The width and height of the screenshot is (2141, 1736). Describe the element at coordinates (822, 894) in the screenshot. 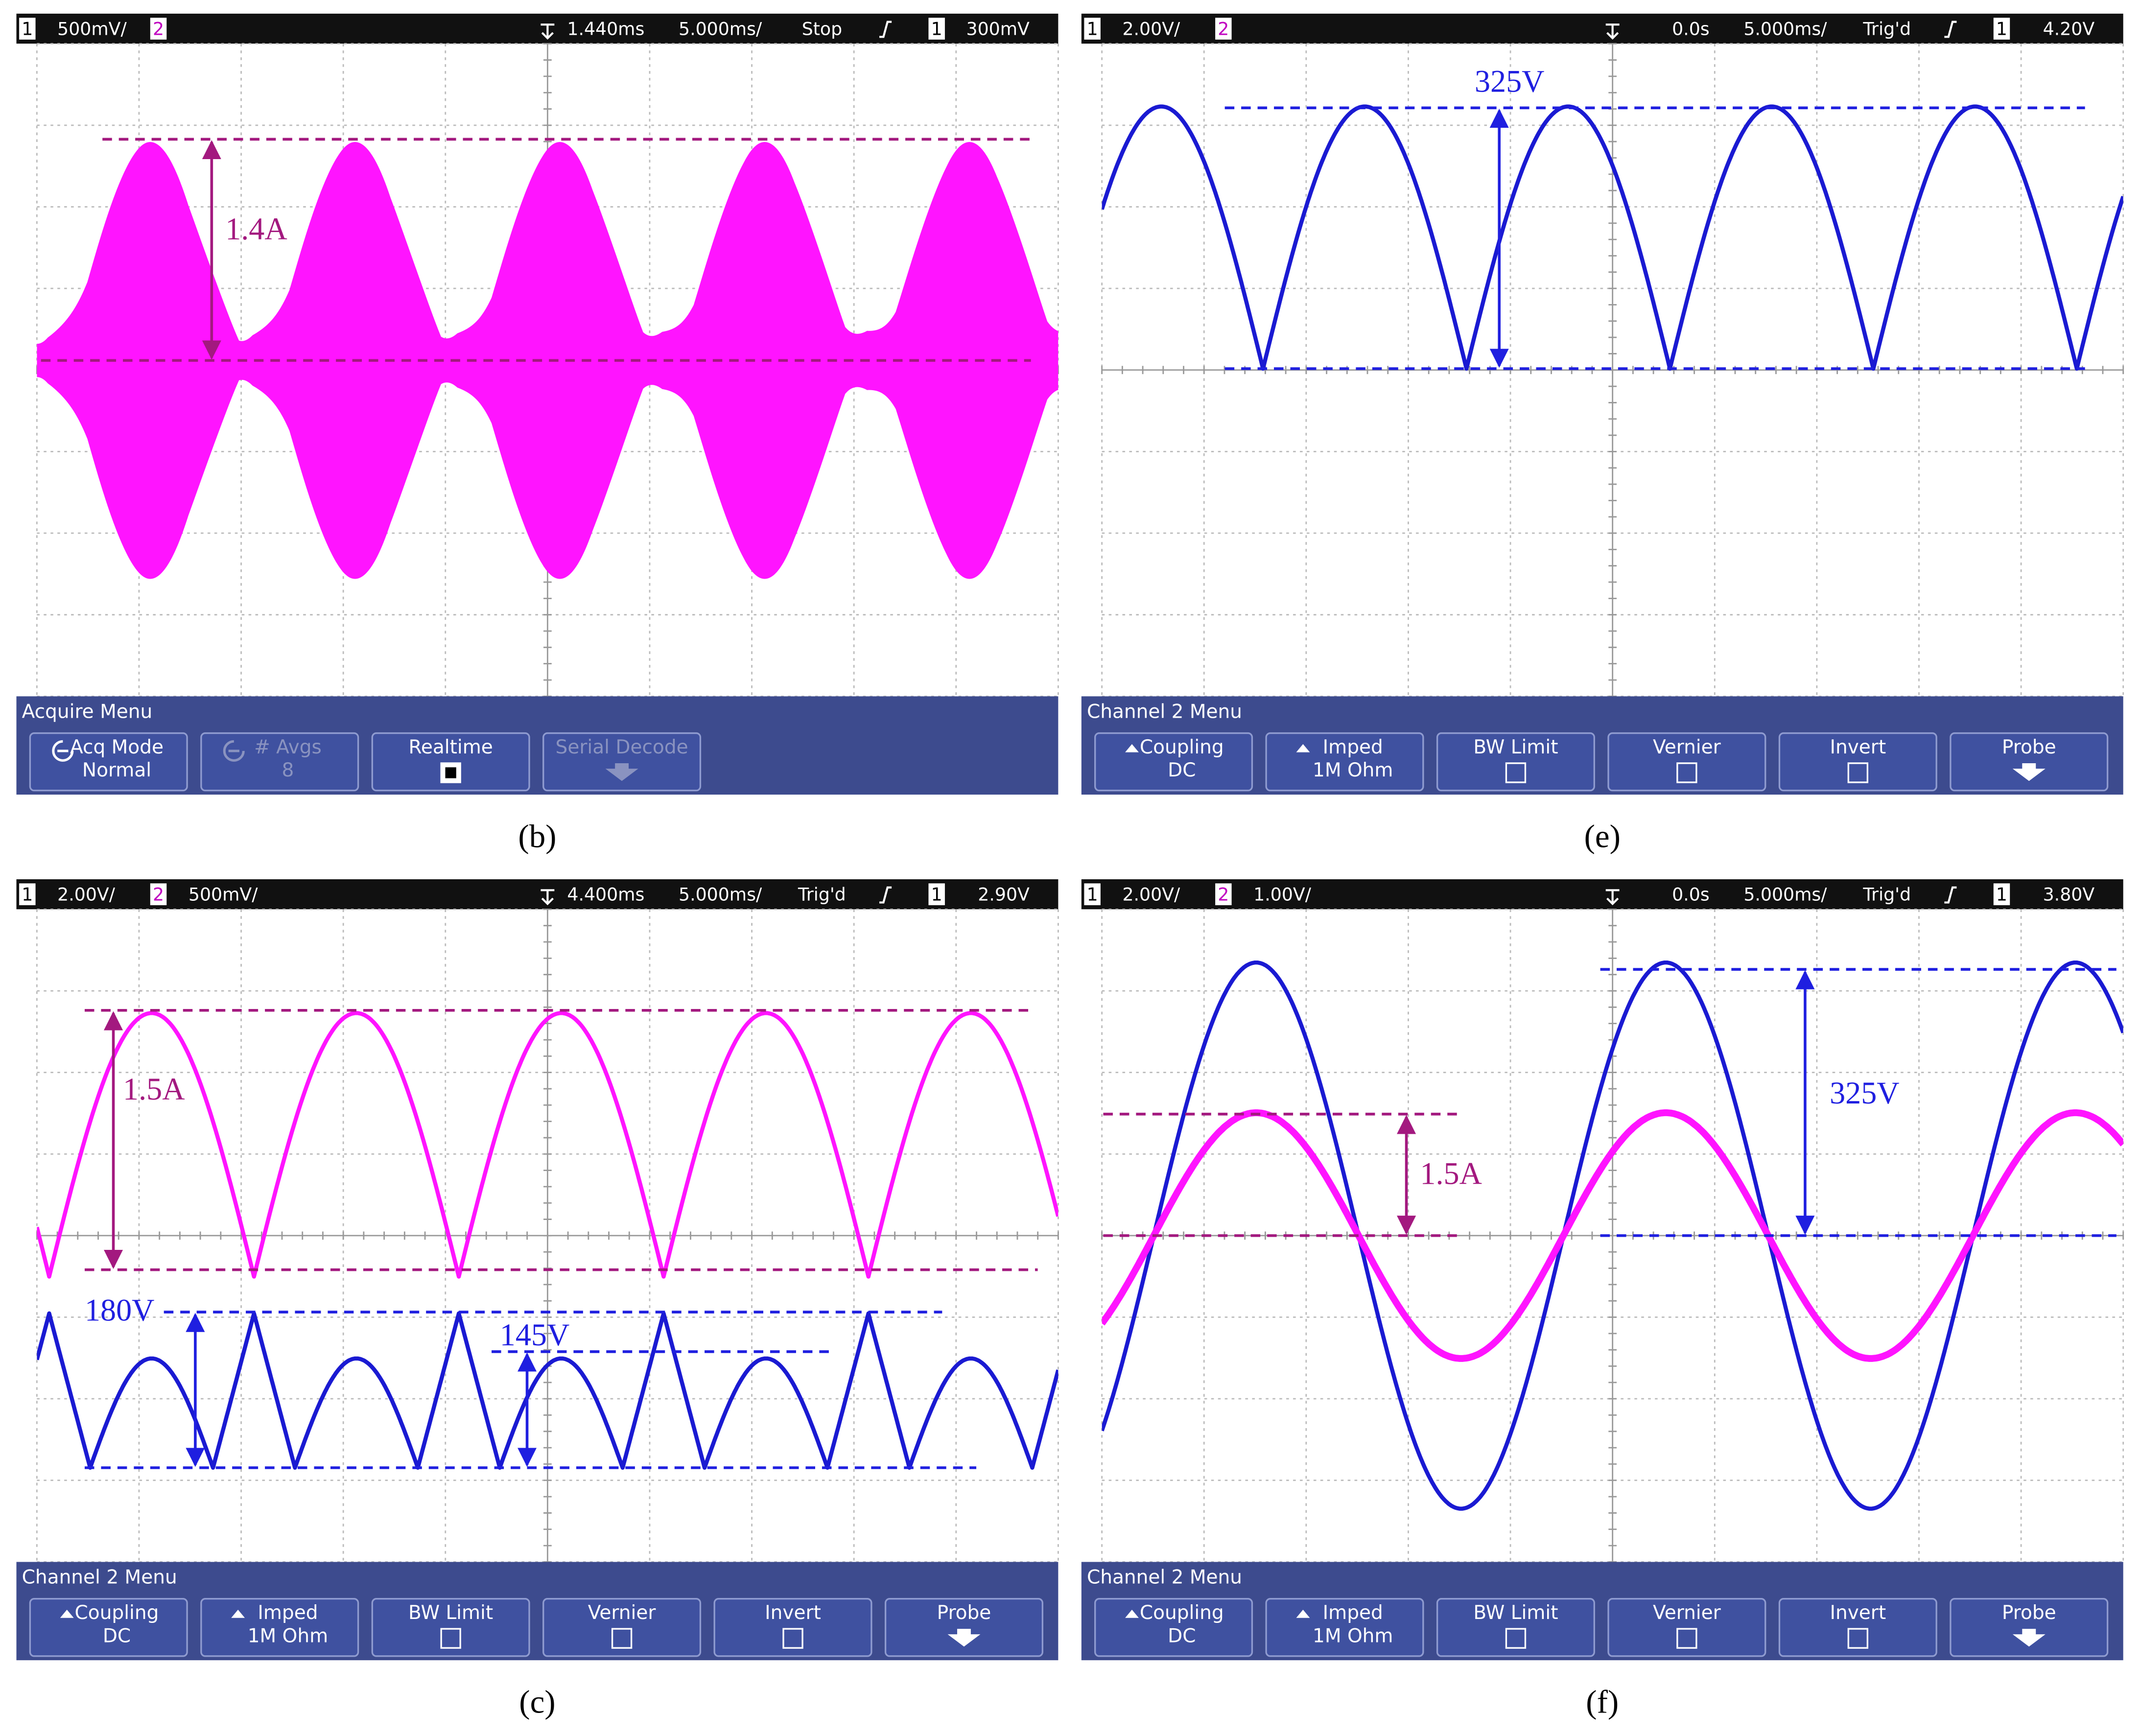

I see `header-text: Trig'd` at that location.